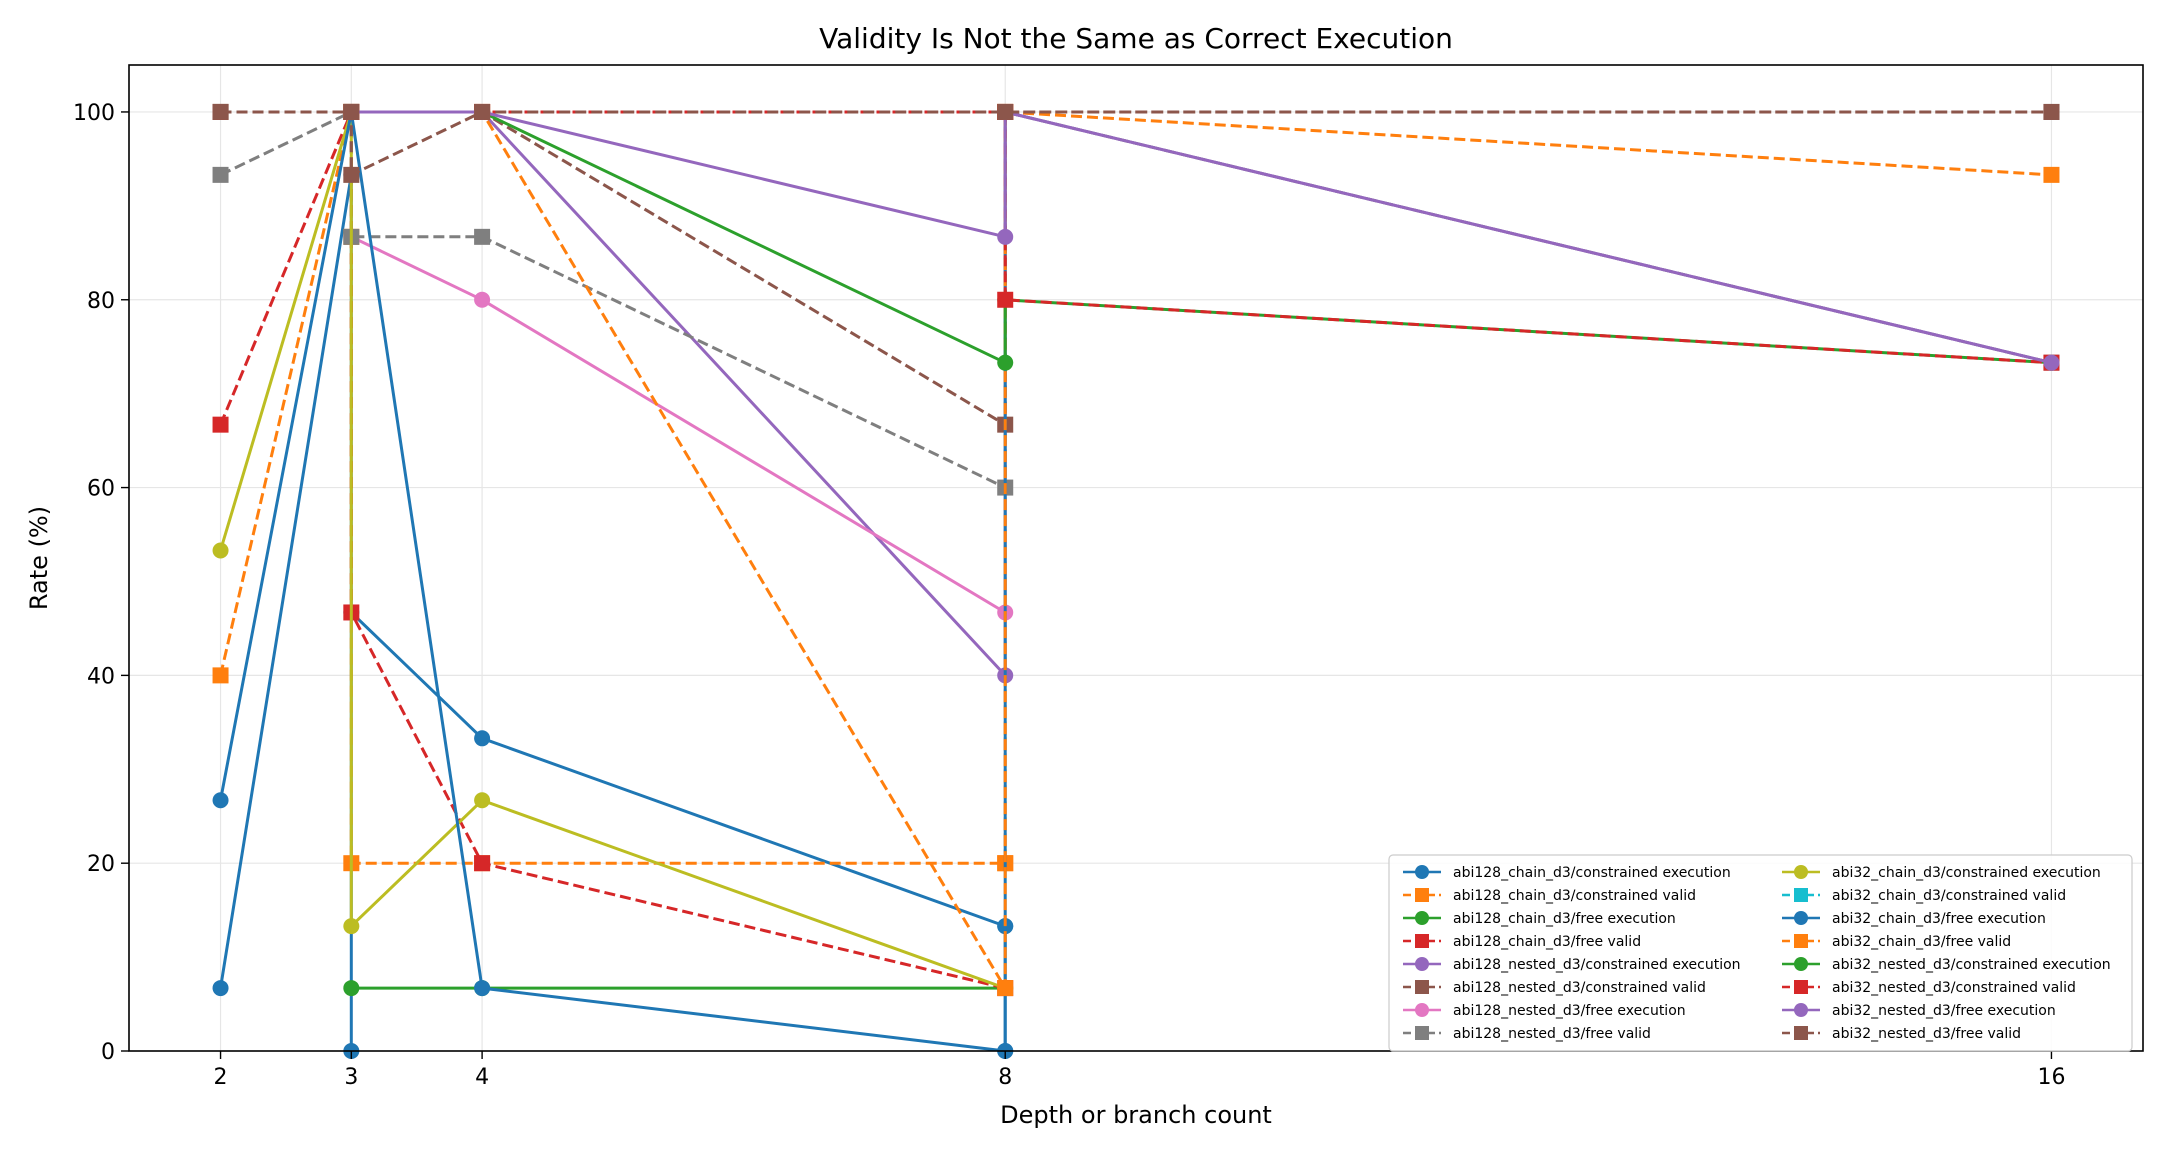  I want to click on legend-item: abi32_chain_d3/constrained valid, so click(1924, 896).